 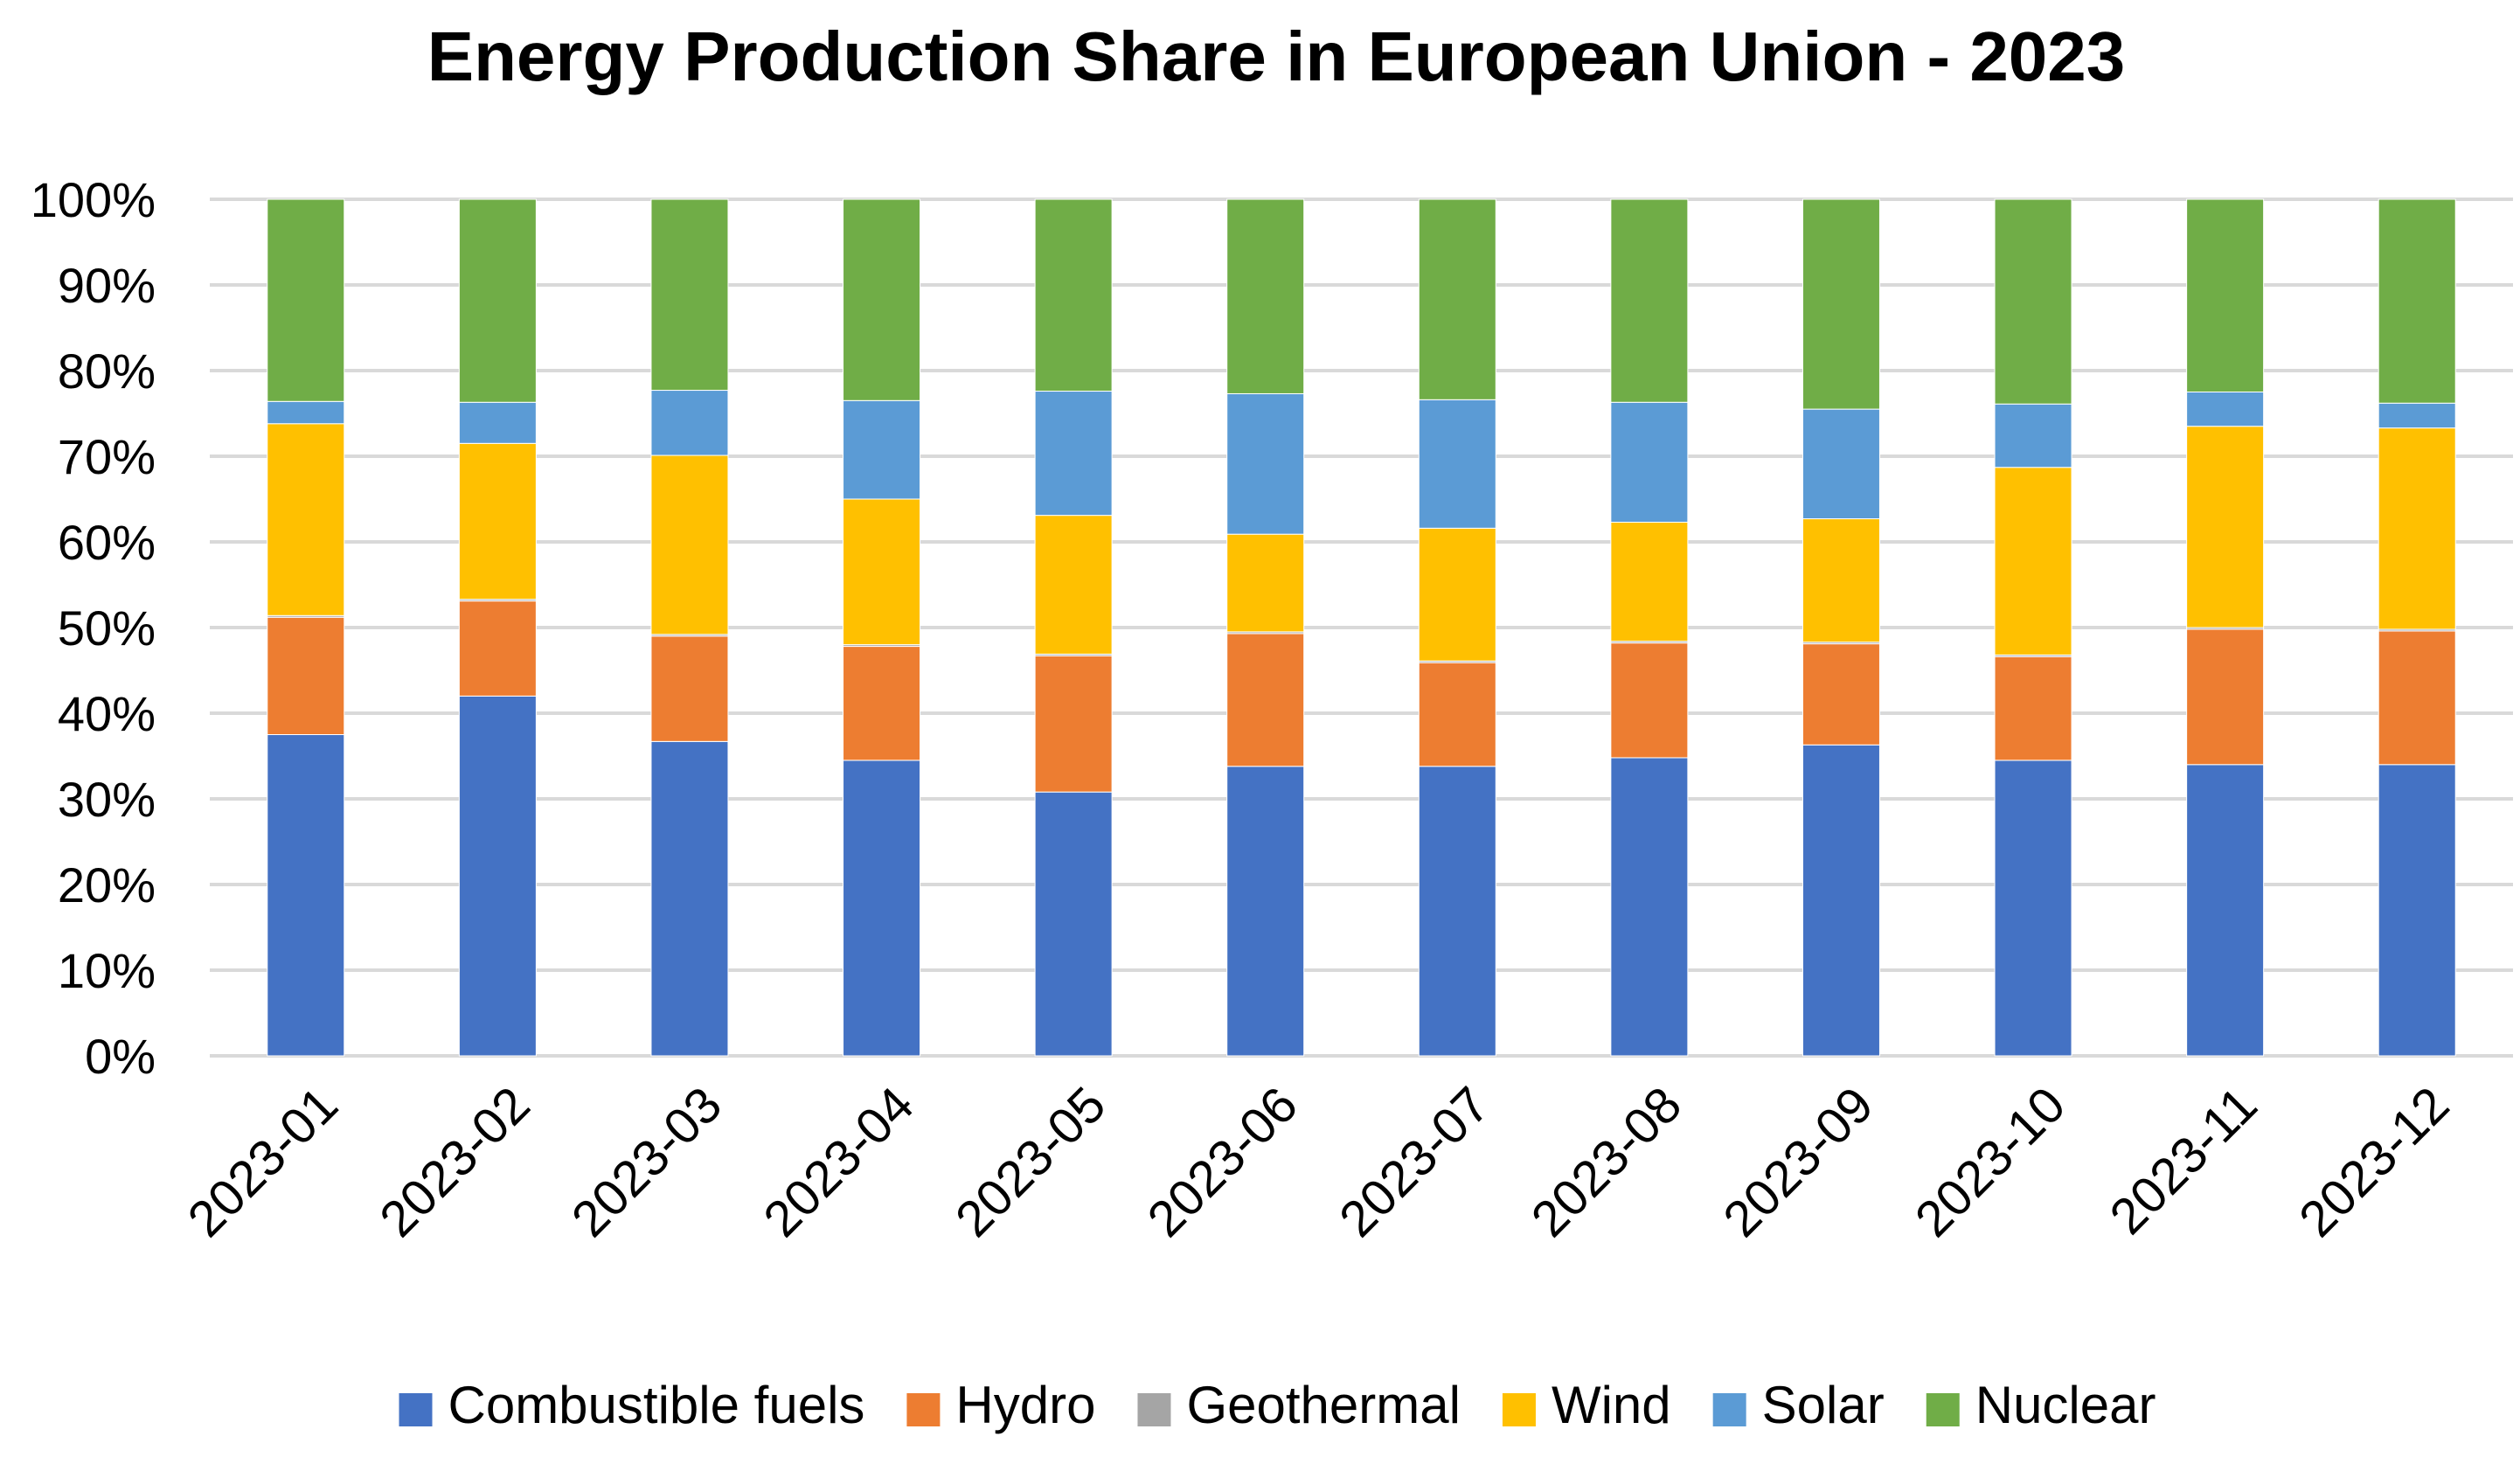 I want to click on y-tick-label: 10%, so click(x=107, y=970).